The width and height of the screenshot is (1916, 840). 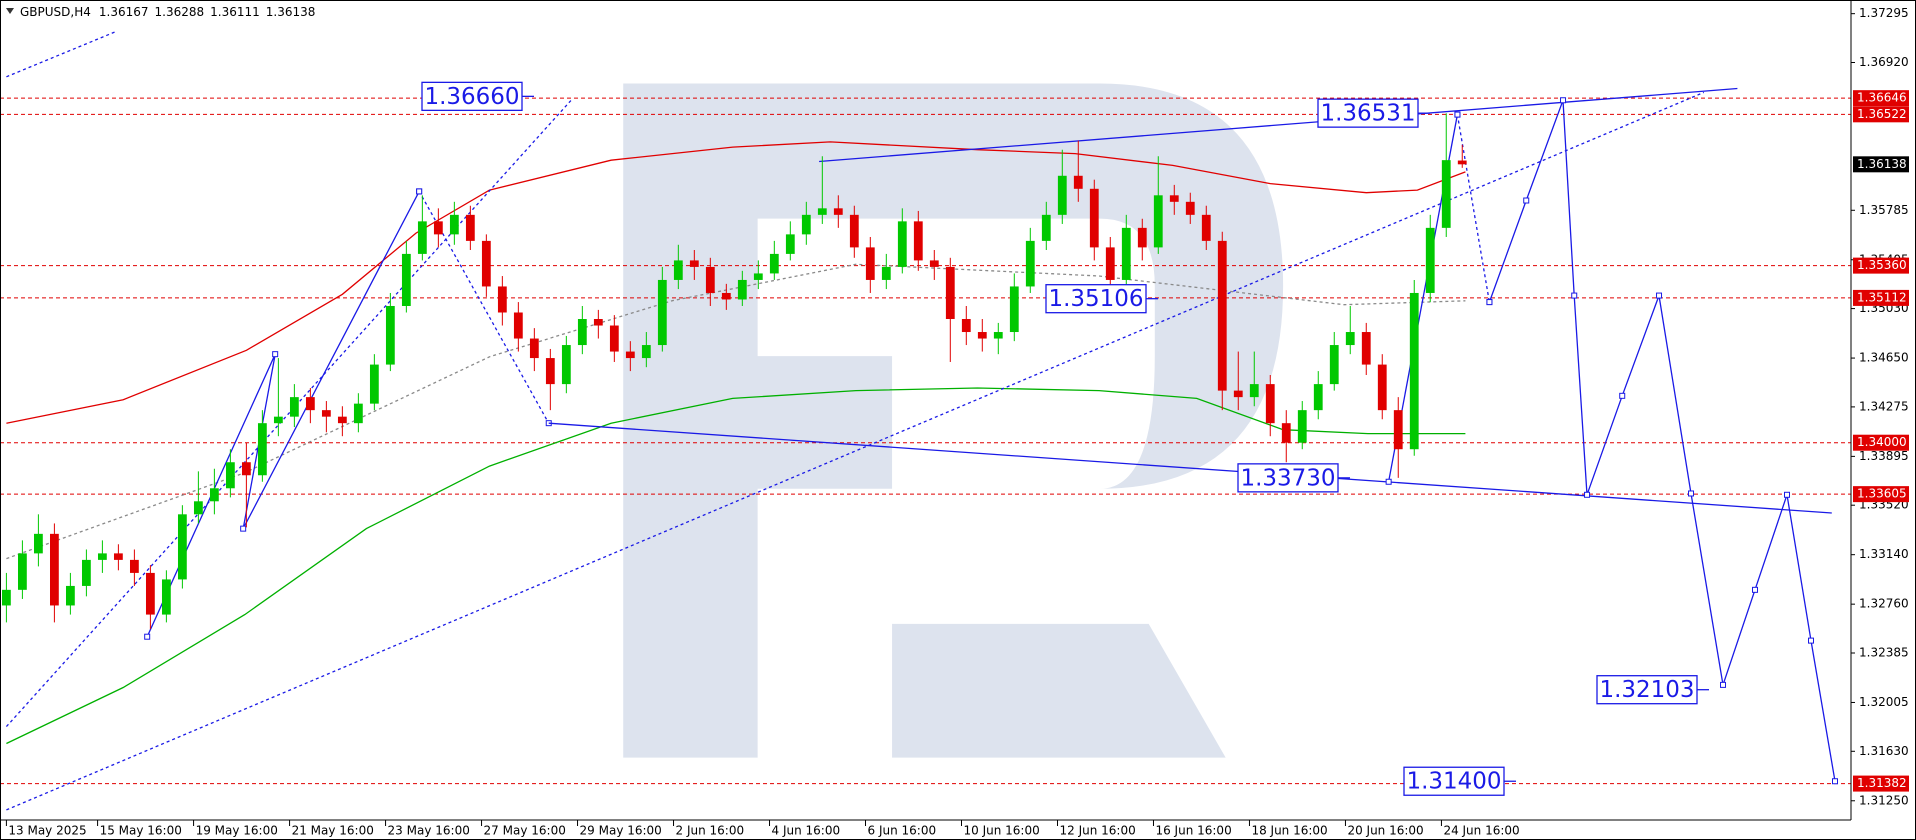 I want to click on y-tick-label: 1.32385, so click(x=1884, y=652).